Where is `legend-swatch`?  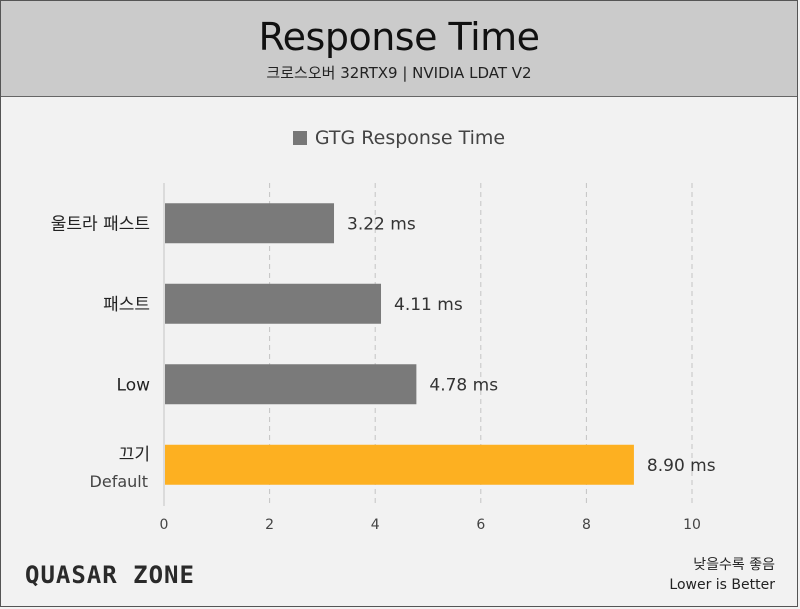
legend-swatch is located at coordinates (299, 138).